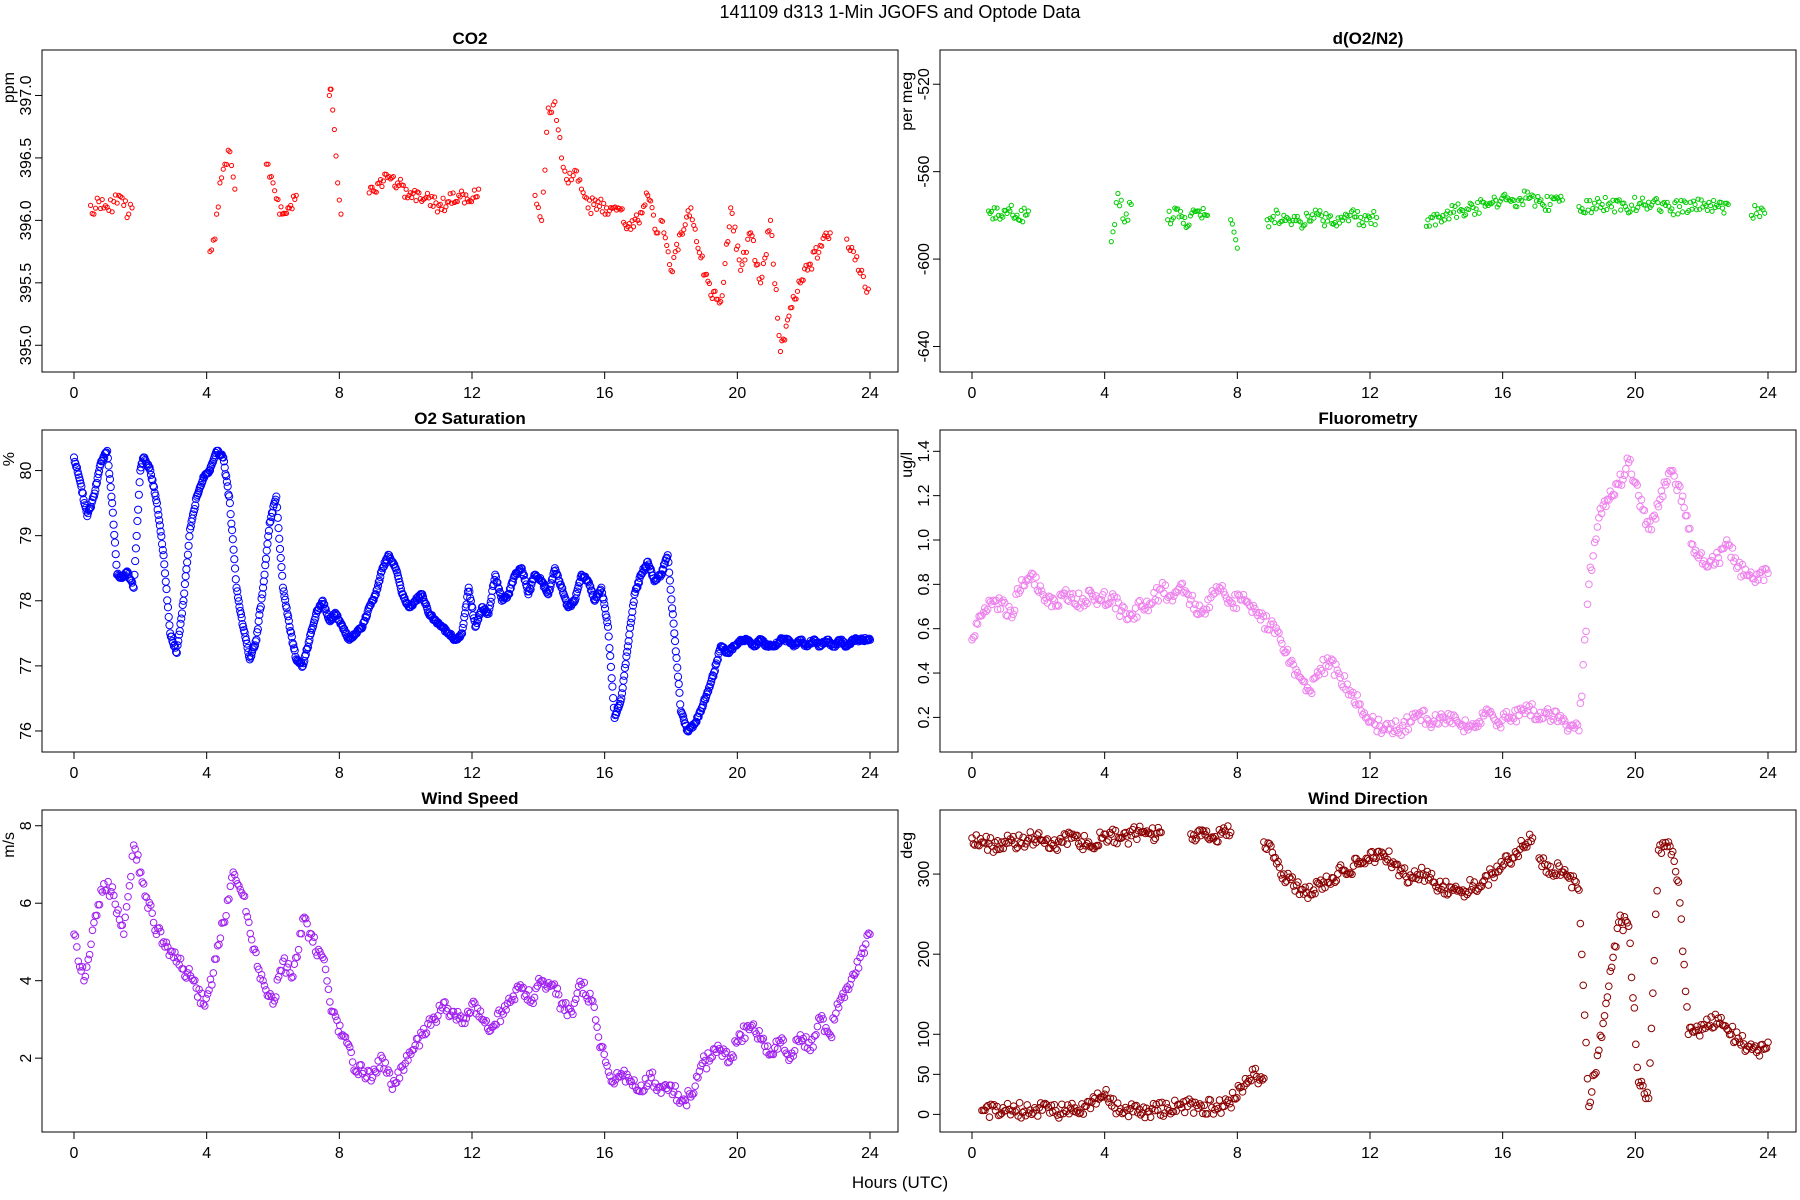  What do you see at coordinates (924, 628) in the screenshot?
I see `y-tick-label: 0.6` at bounding box center [924, 628].